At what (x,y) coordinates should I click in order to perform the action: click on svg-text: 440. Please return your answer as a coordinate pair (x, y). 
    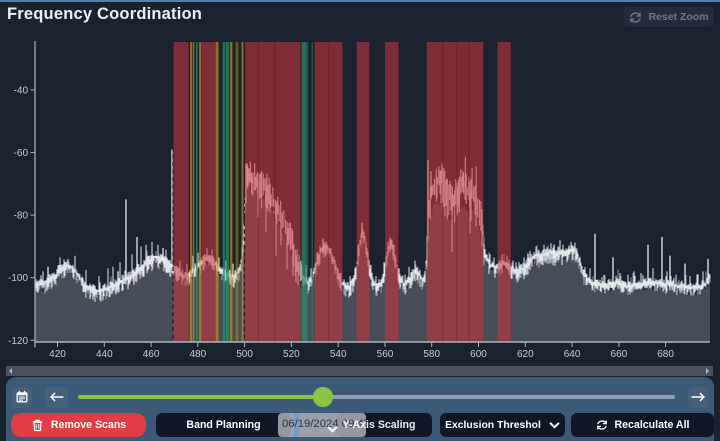
    Looking at the image, I should click on (104, 354).